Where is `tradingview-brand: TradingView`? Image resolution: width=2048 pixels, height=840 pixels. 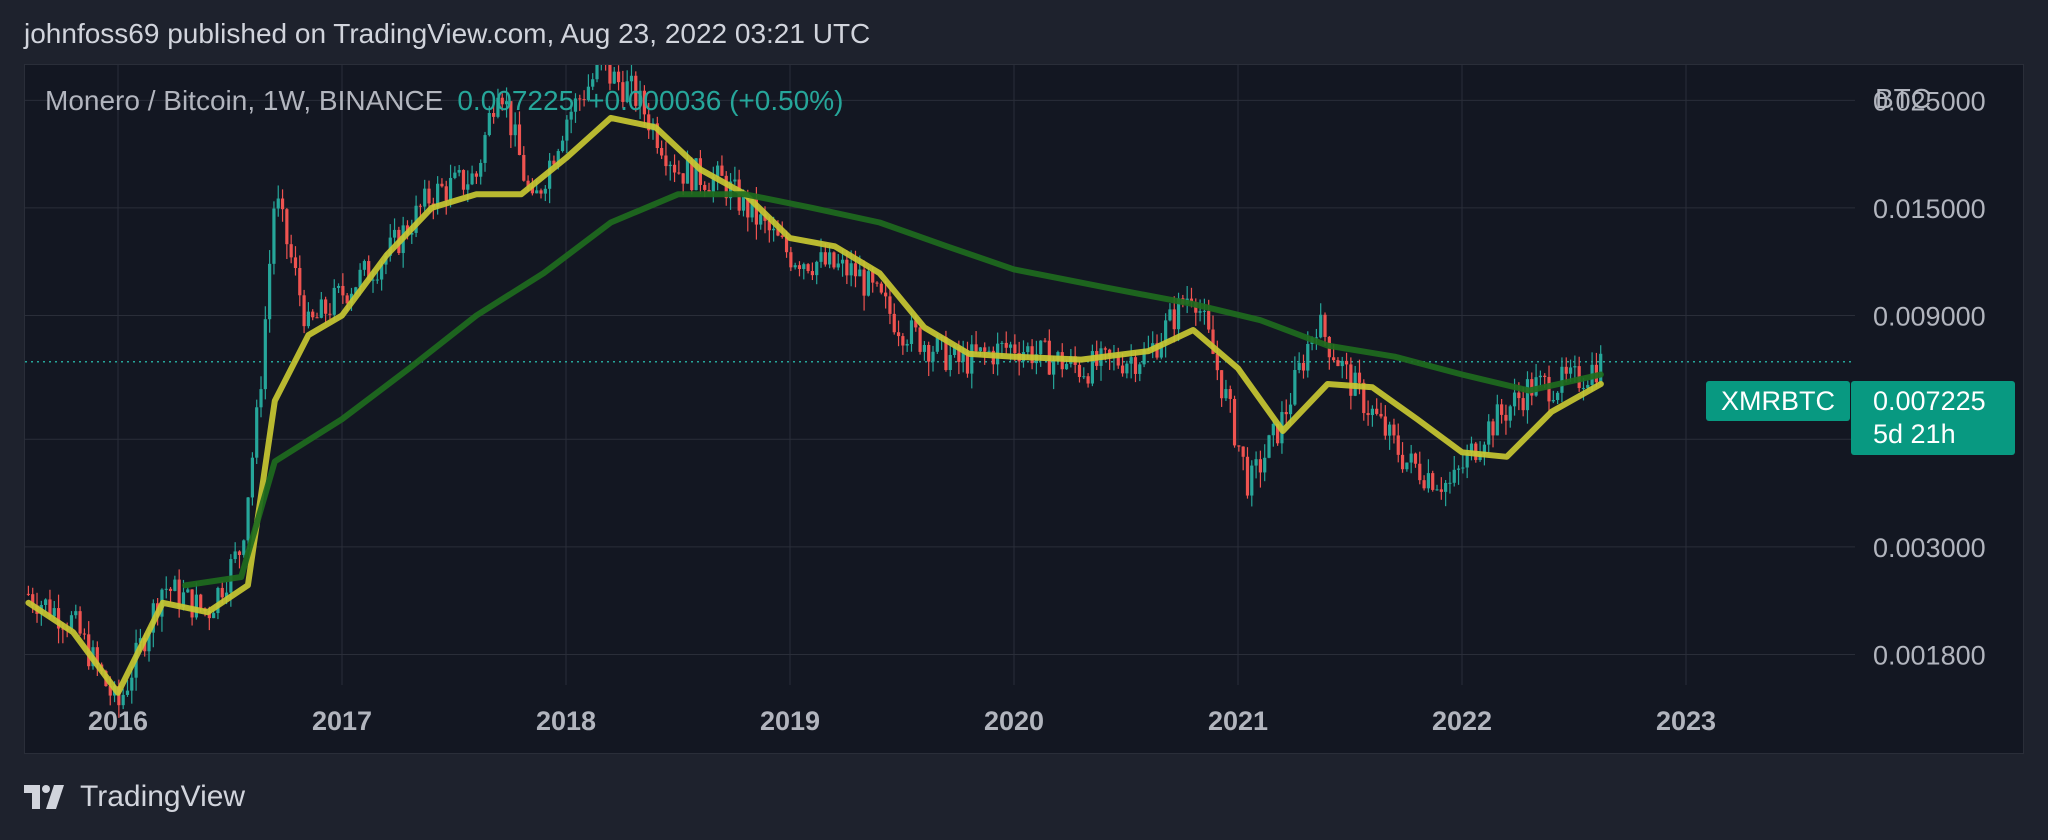
tradingview-brand: TradingView is located at coordinates (134, 797).